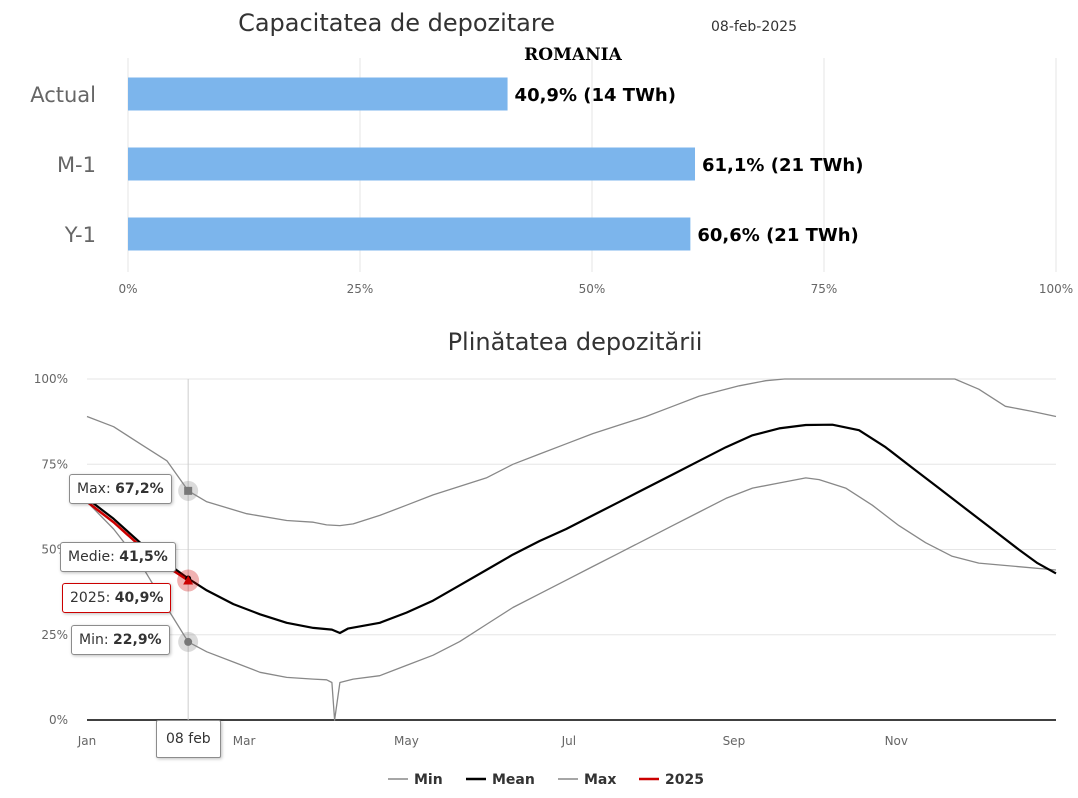 This screenshot has width=1078, height=798. Describe the element at coordinates (824, 289) in the screenshot. I see `top-x-tick-75: 75%` at that location.